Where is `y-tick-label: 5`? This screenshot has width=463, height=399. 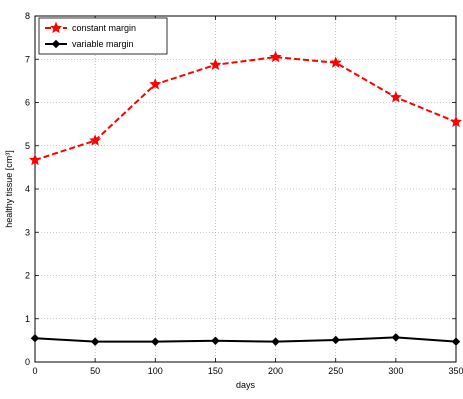
y-tick-label: 5 is located at coordinates (27, 146).